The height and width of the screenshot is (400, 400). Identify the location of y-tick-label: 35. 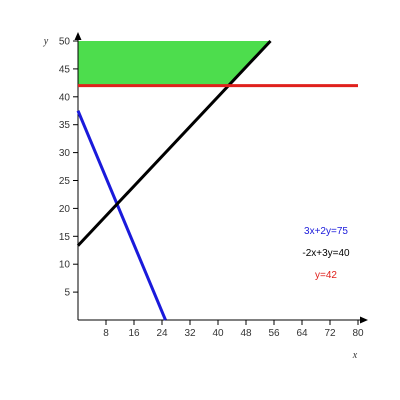
(65, 125).